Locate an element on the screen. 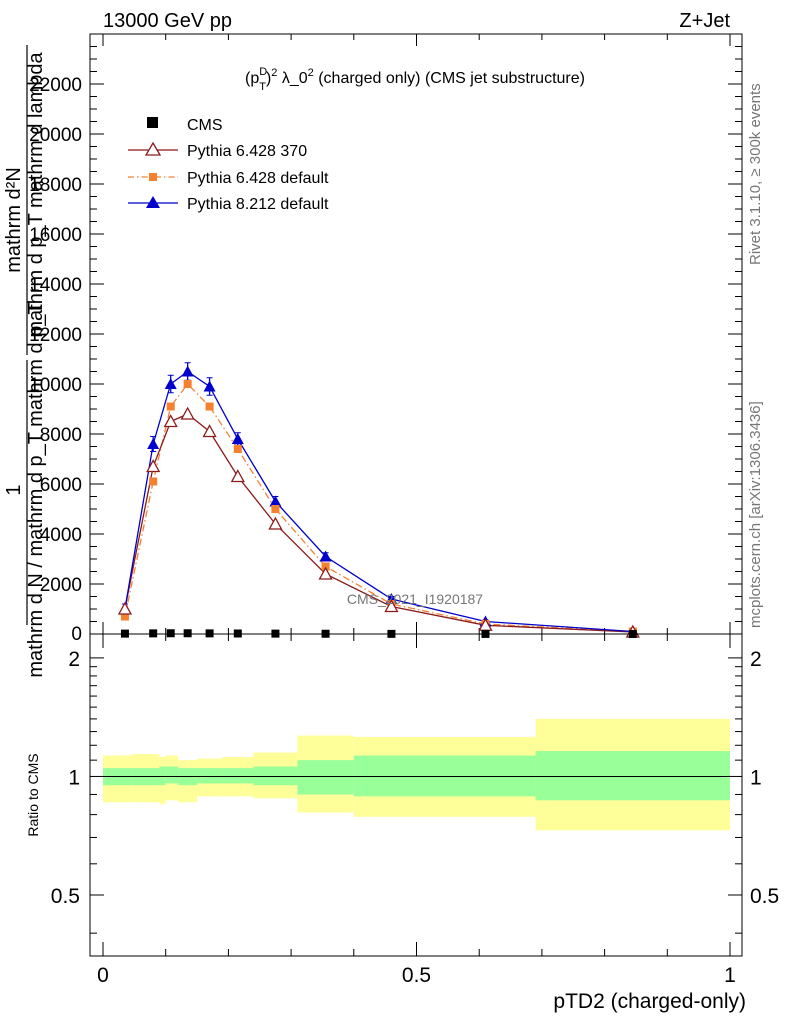 The height and width of the screenshot is (1024, 786). ylabel-num: 1 is located at coordinates (14, 489).